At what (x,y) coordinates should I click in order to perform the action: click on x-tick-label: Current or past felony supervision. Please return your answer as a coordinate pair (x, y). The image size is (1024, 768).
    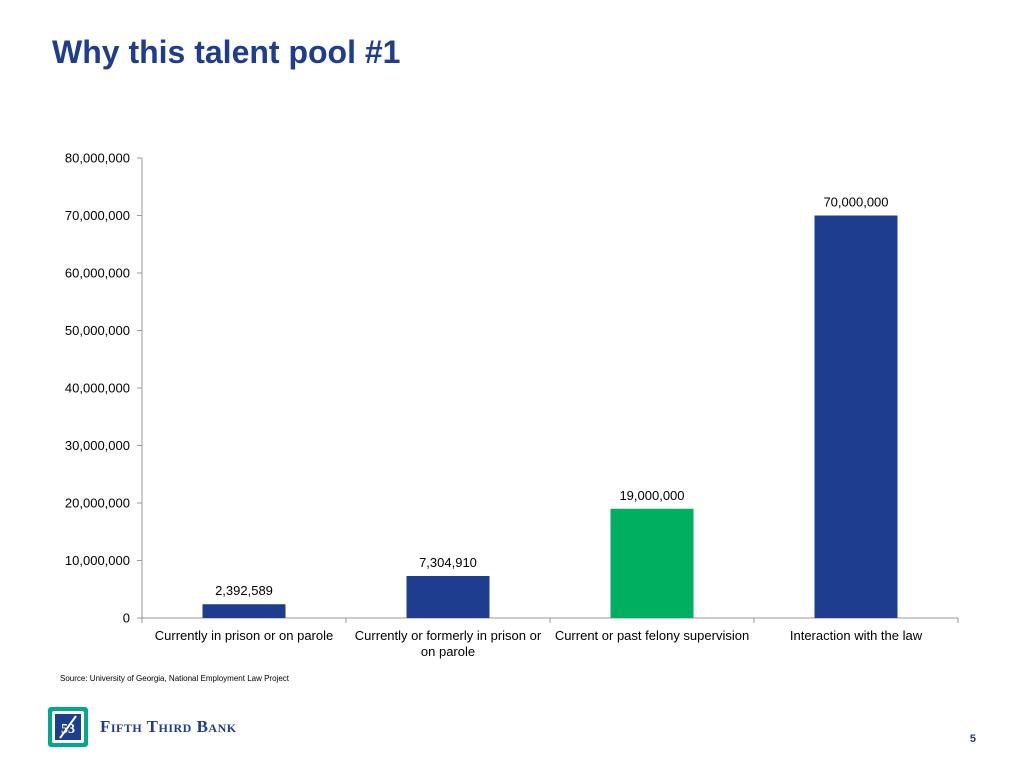
    Looking at the image, I should click on (652, 635).